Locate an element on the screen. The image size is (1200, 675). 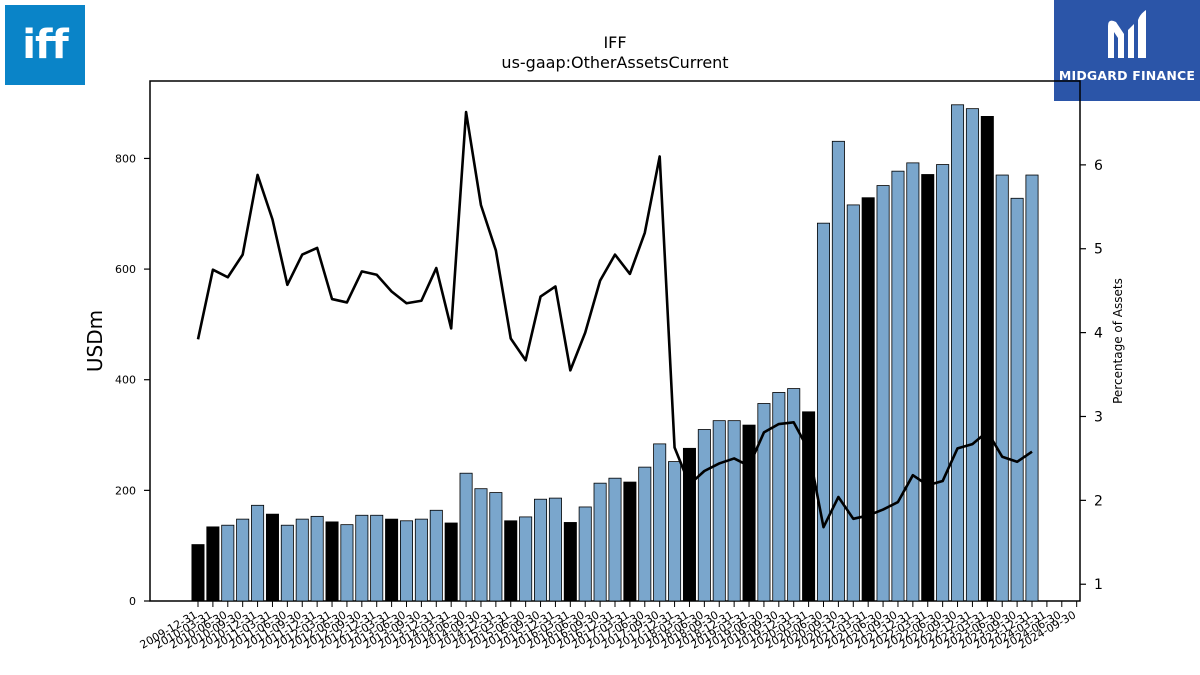
midgard-finance-wordmark: MIDGARD FINANCE is located at coordinates (1127, 75).